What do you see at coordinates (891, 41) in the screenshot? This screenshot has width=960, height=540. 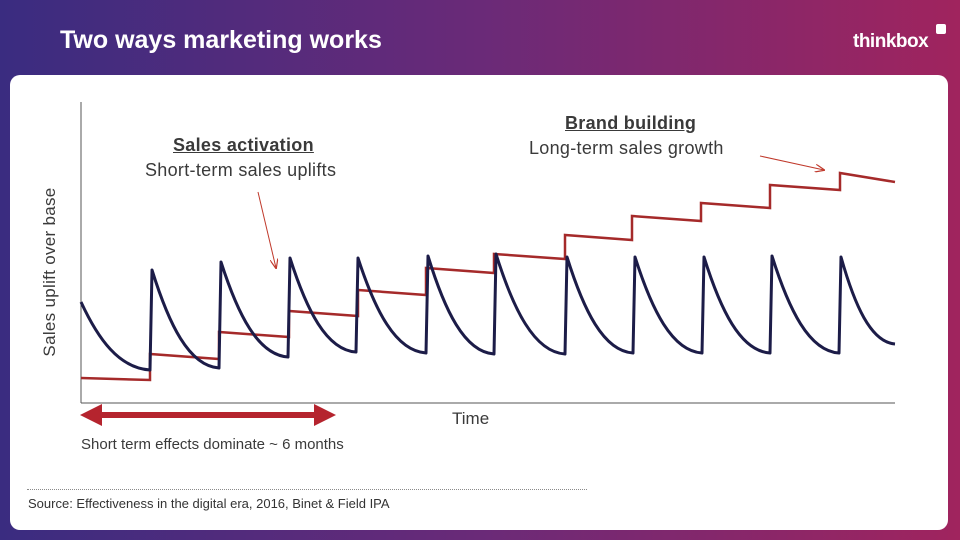 I see `thinkbox-logo: thinkbox` at bounding box center [891, 41].